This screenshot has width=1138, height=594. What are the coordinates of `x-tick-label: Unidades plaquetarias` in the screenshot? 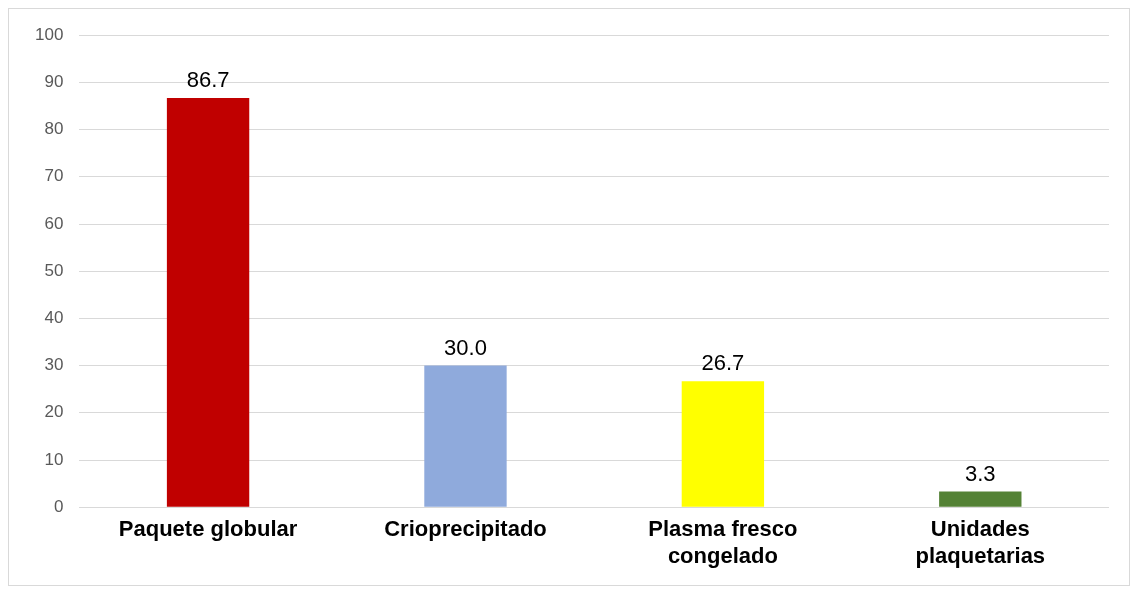 It's located at (980, 542).